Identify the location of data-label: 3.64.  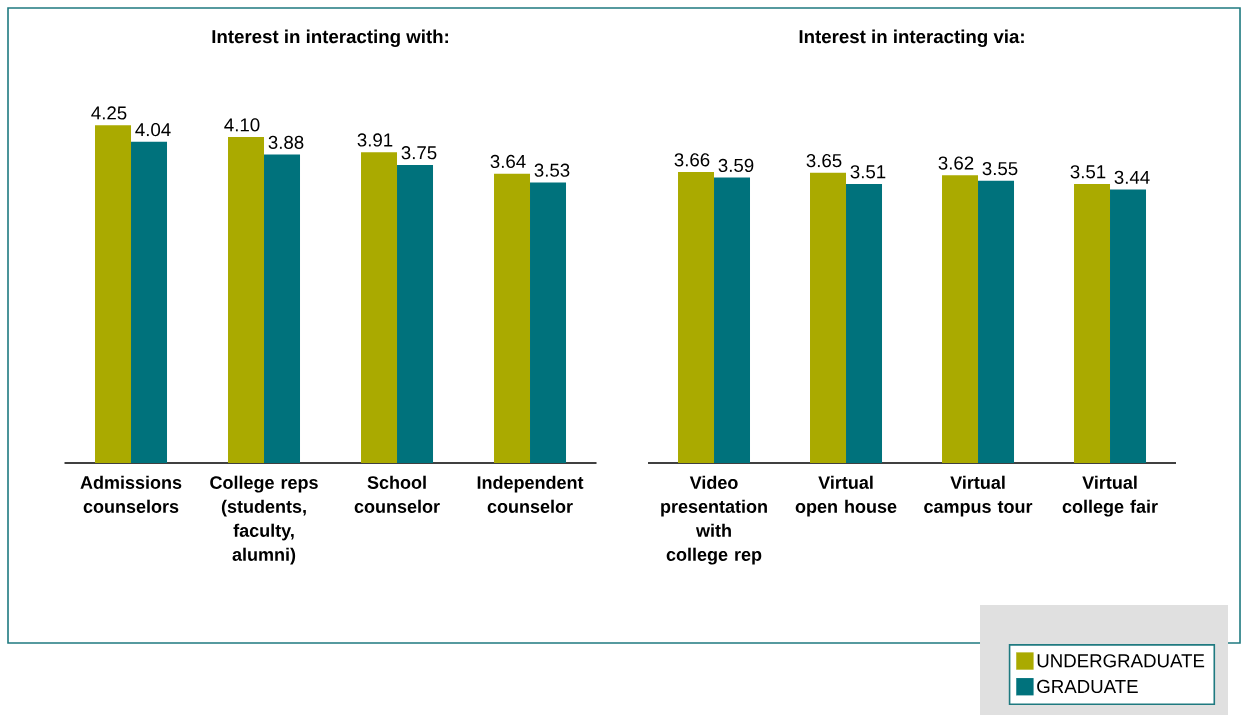
(508, 161).